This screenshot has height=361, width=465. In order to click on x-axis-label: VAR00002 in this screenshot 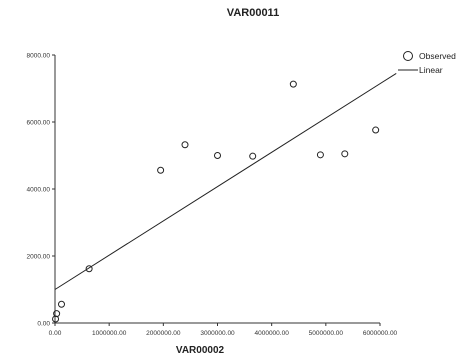, I will do `click(200, 350)`.